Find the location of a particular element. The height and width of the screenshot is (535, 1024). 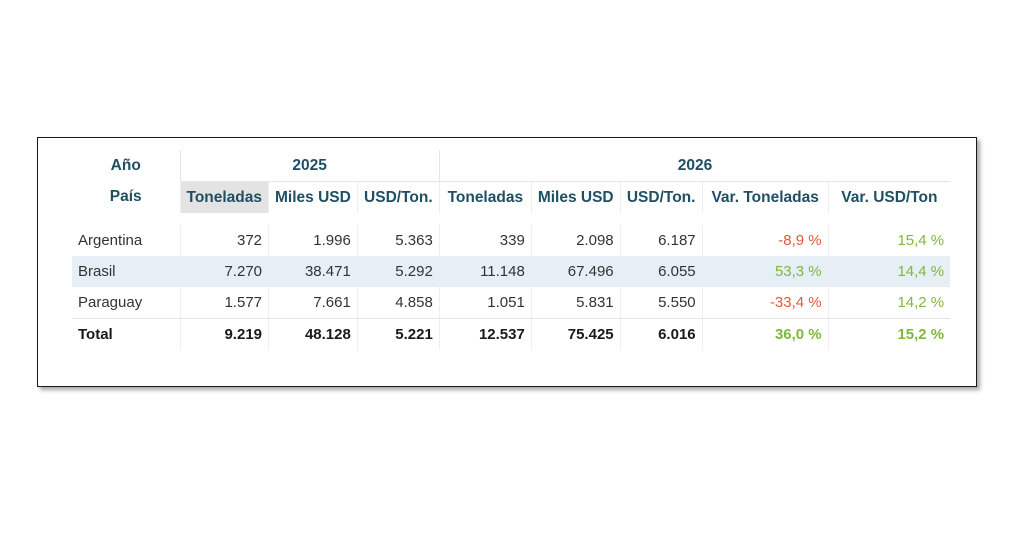

row-country: Brasil is located at coordinates (126, 271).